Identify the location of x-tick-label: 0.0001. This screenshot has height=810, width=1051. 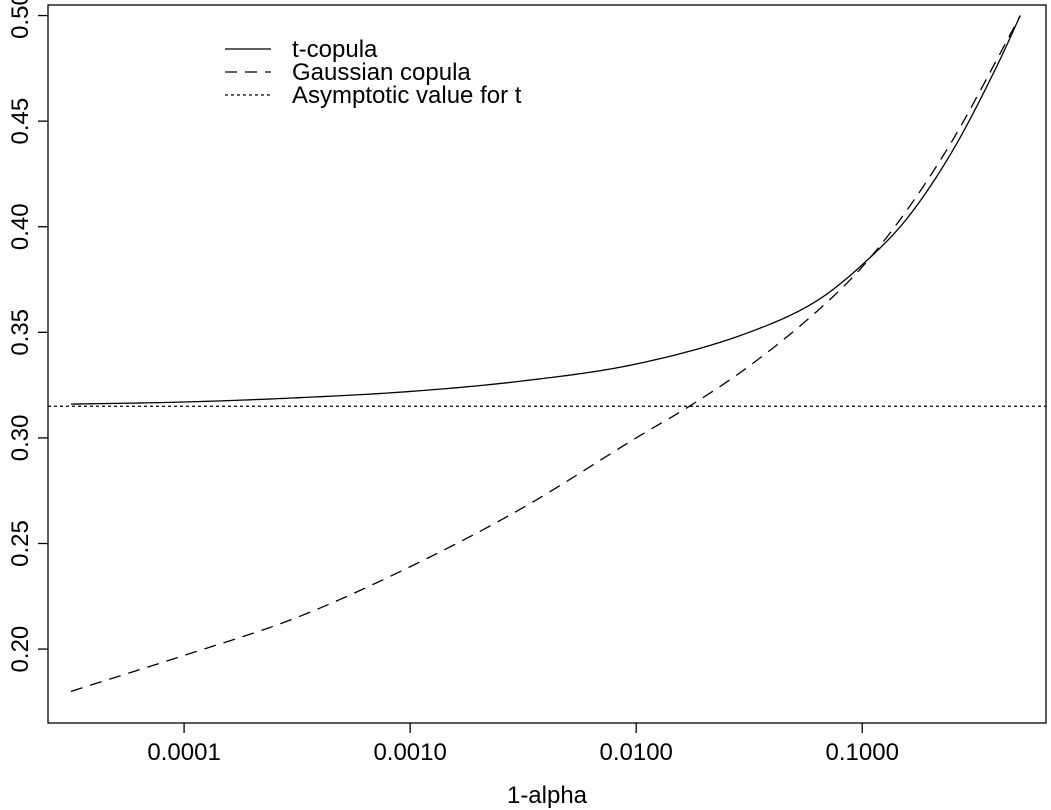
(183, 752).